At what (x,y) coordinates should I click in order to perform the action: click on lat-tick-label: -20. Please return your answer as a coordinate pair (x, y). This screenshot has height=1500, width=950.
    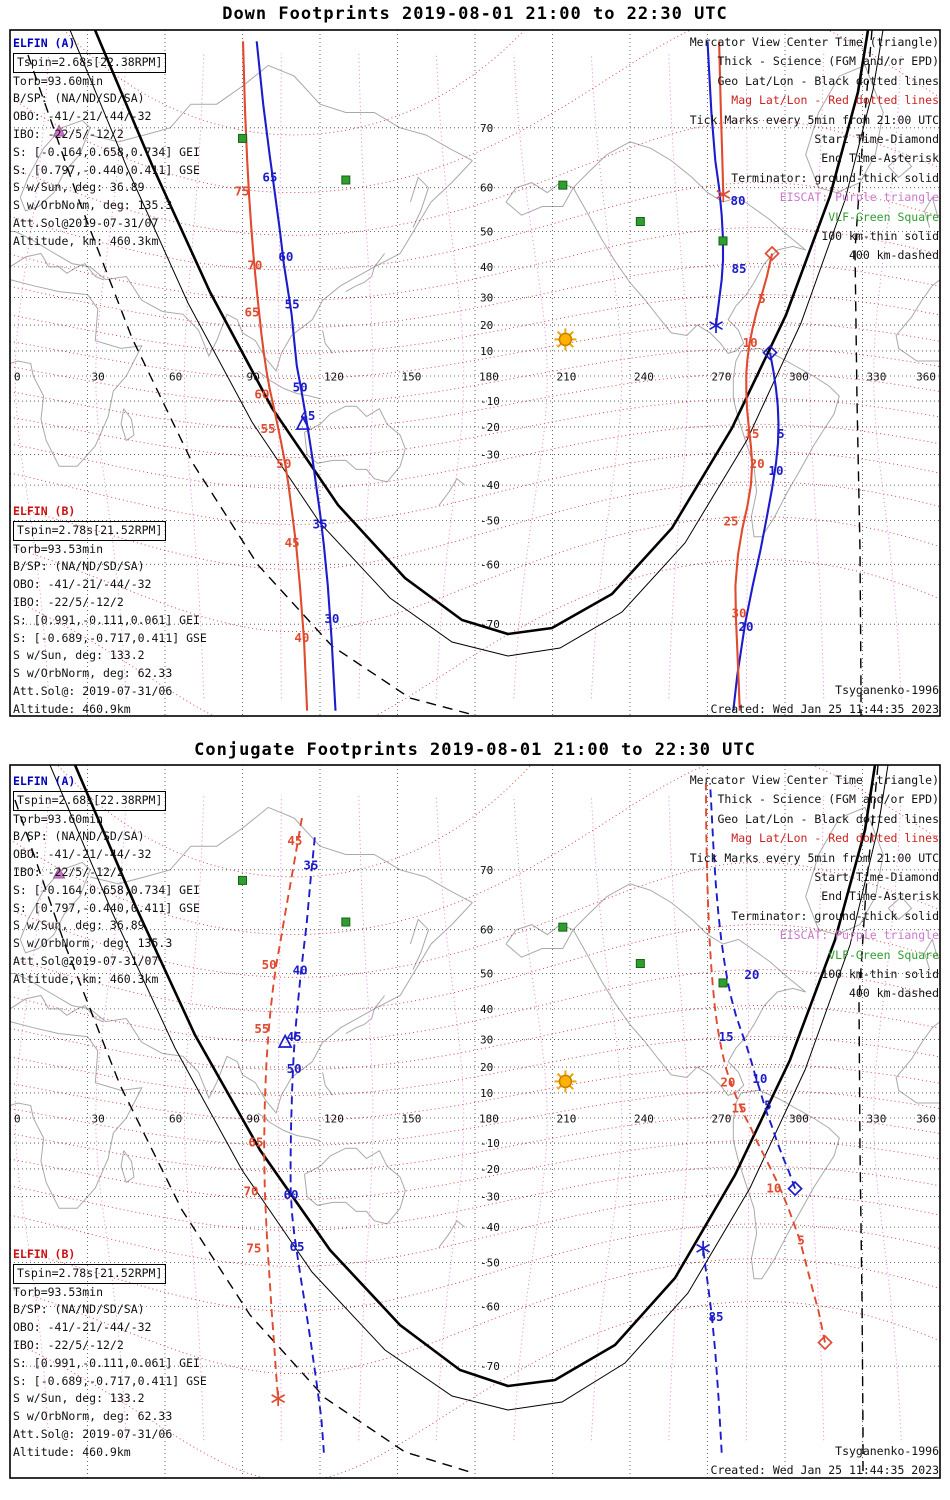
    Looking at the image, I should click on (490, 1169).